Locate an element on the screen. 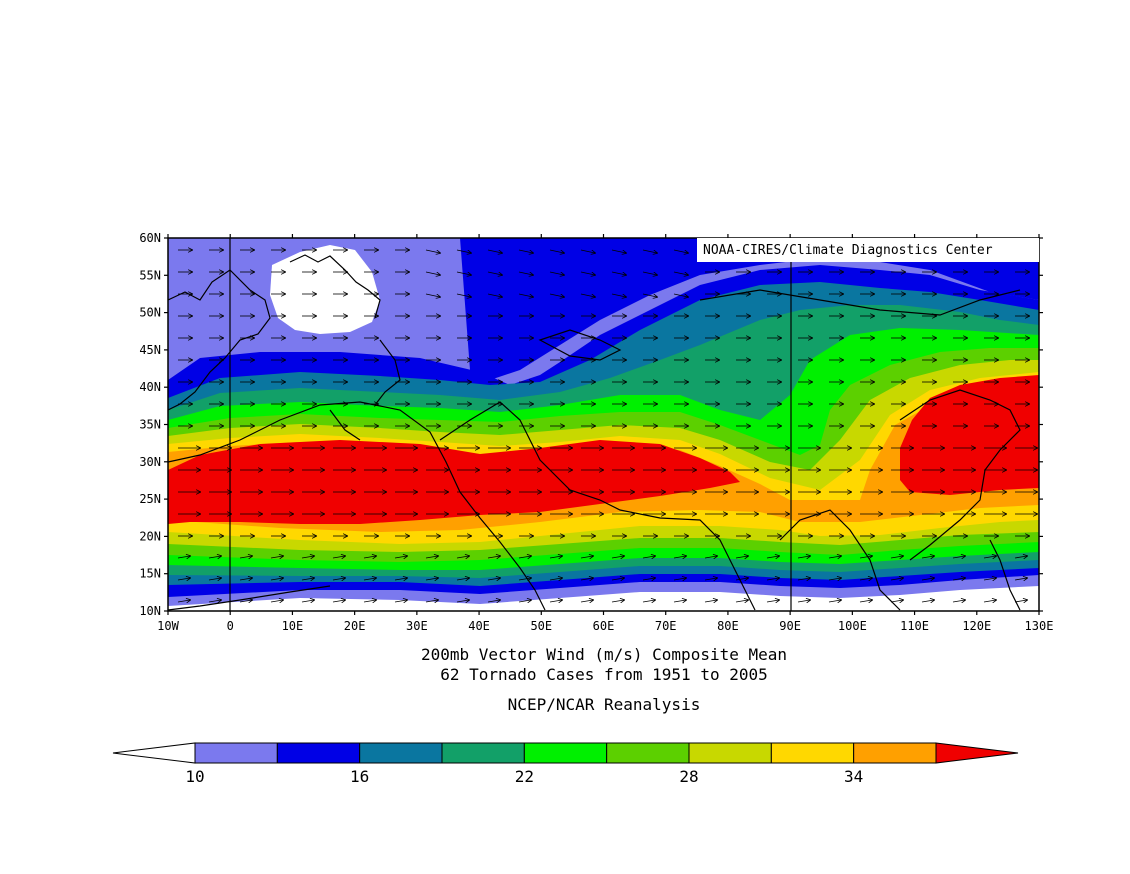 The image size is (1130, 874). colorbar: 10 16 22 28 34 is located at coordinates (565, 764).